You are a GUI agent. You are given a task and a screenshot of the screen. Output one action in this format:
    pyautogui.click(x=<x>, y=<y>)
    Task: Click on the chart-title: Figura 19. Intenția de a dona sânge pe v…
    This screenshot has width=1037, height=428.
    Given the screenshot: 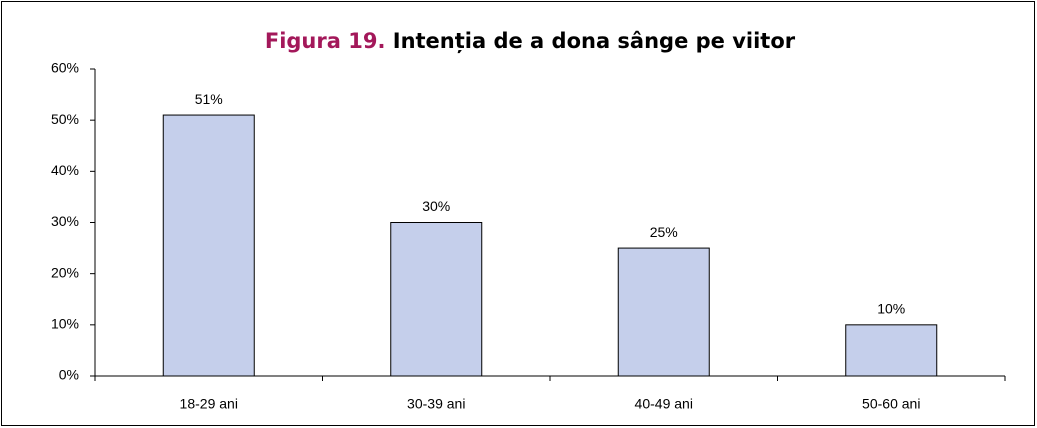 What is the action you would take?
    pyautogui.click(x=530, y=41)
    